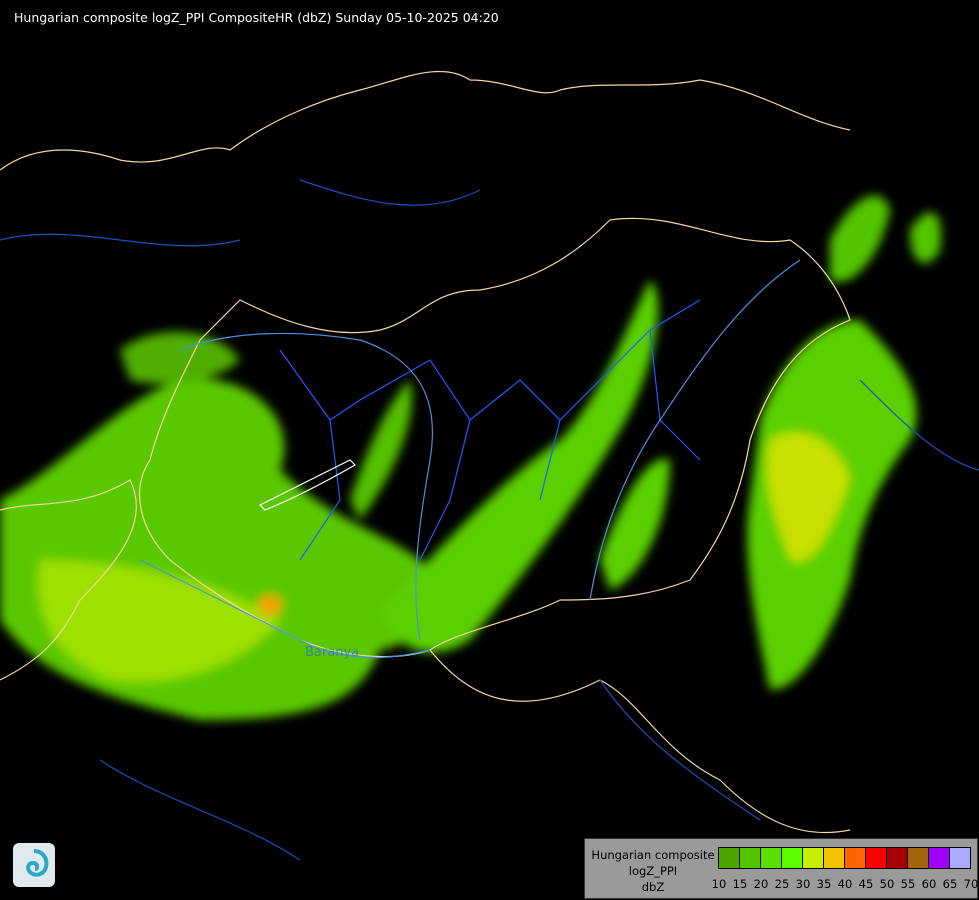 The image size is (979, 900). I want to click on legend-tick-label: 30, so click(803, 884).